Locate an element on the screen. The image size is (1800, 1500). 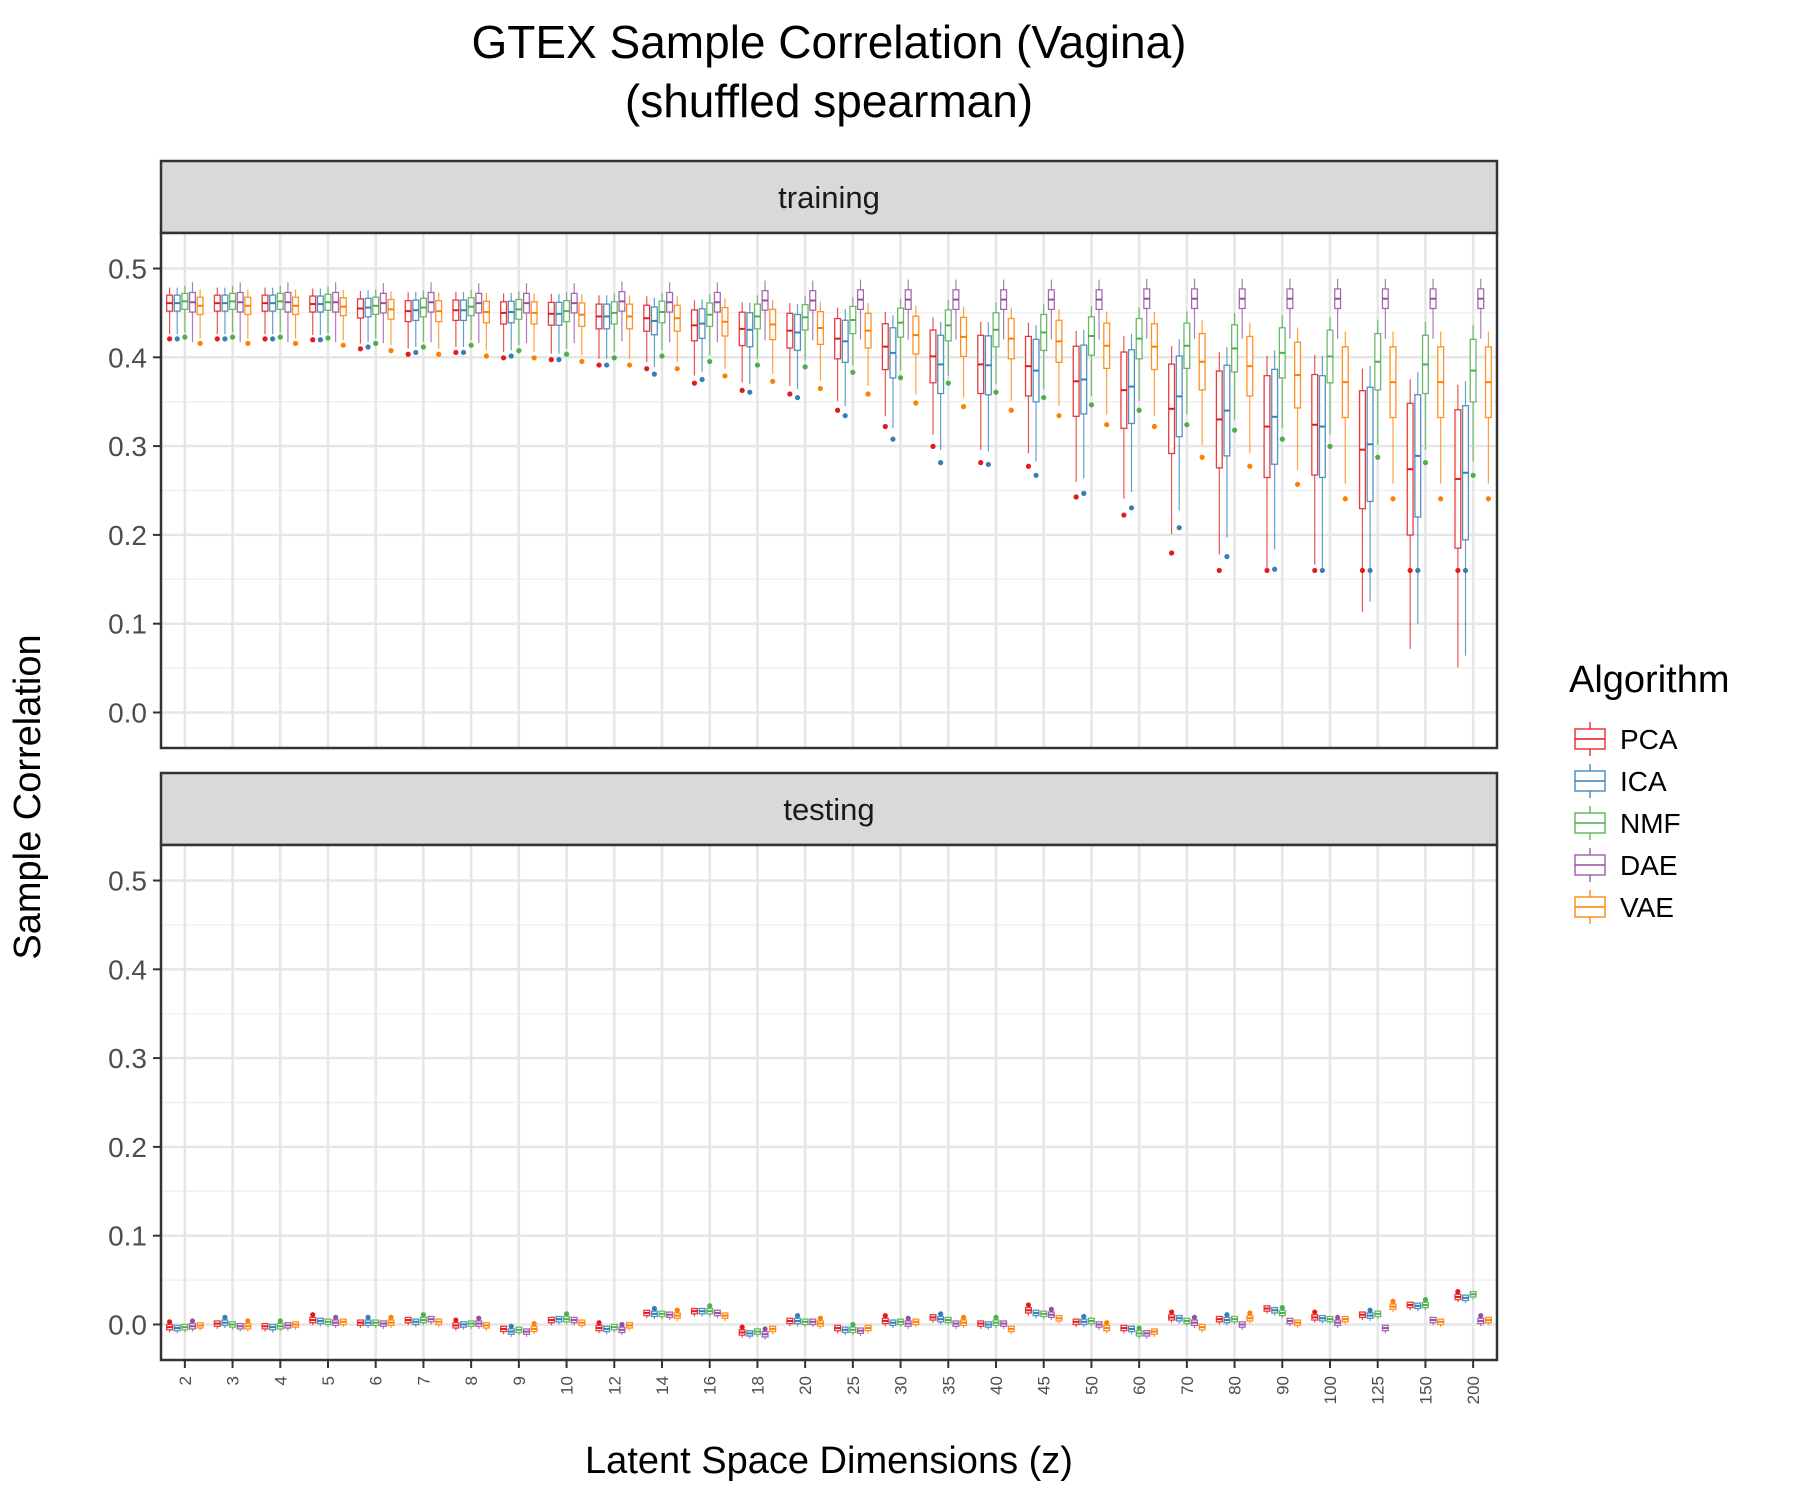
x-tick-label: 80 is located at coordinates (1235, 1385).